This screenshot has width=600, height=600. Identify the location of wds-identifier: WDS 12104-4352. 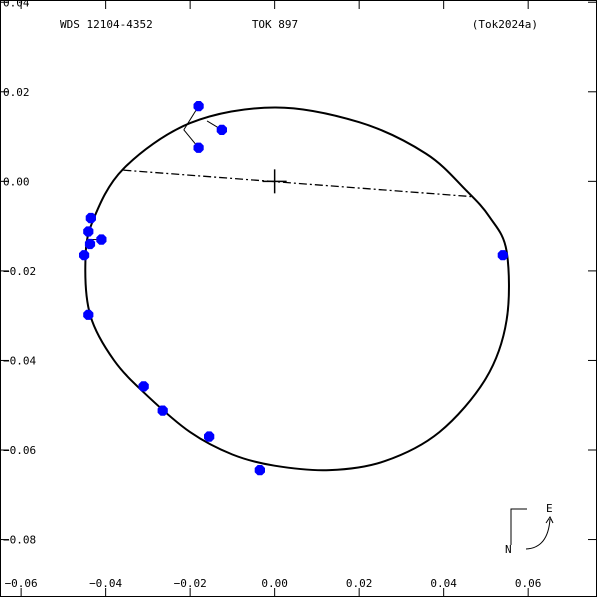
(106, 24).